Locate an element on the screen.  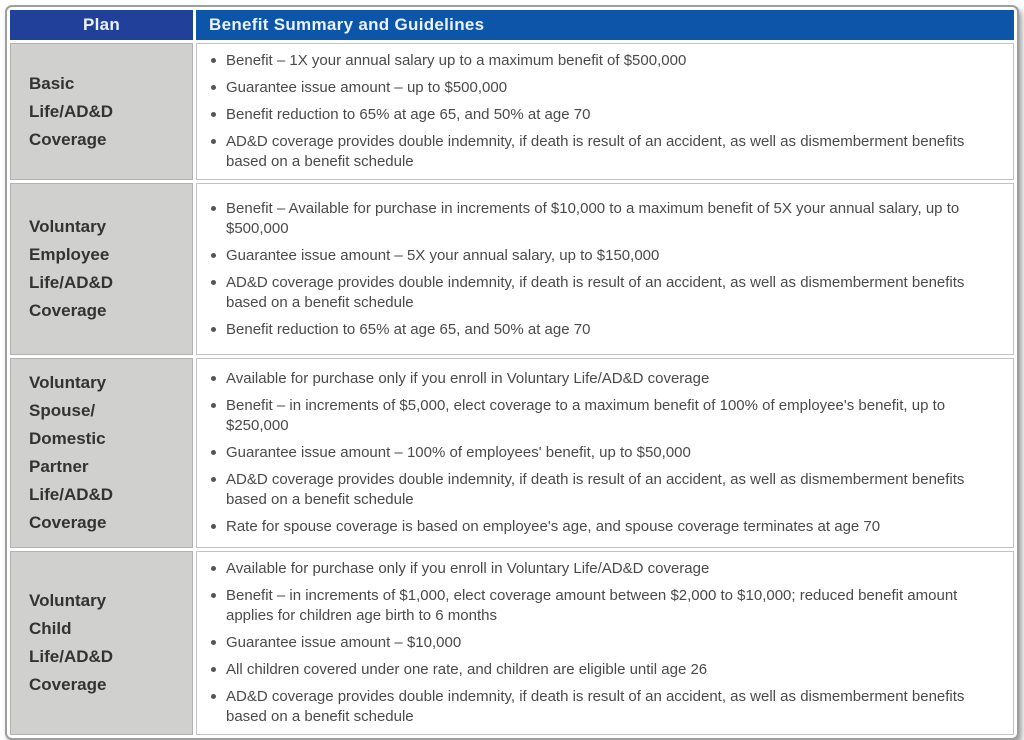
plan-name-cell: Basic Life/AD&D Coverage is located at coordinates (101, 111).